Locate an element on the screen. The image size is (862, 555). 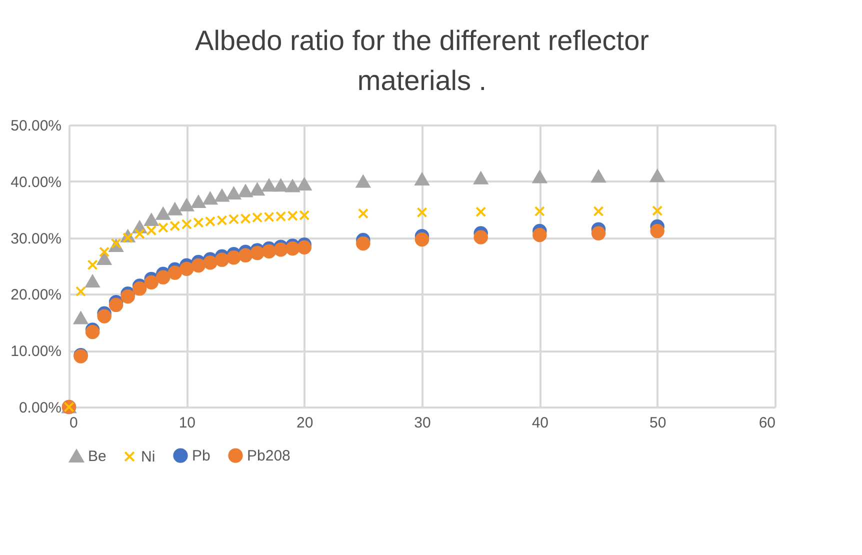
text: Albedo ratio for the different reflector is located at coordinates (422, 40).